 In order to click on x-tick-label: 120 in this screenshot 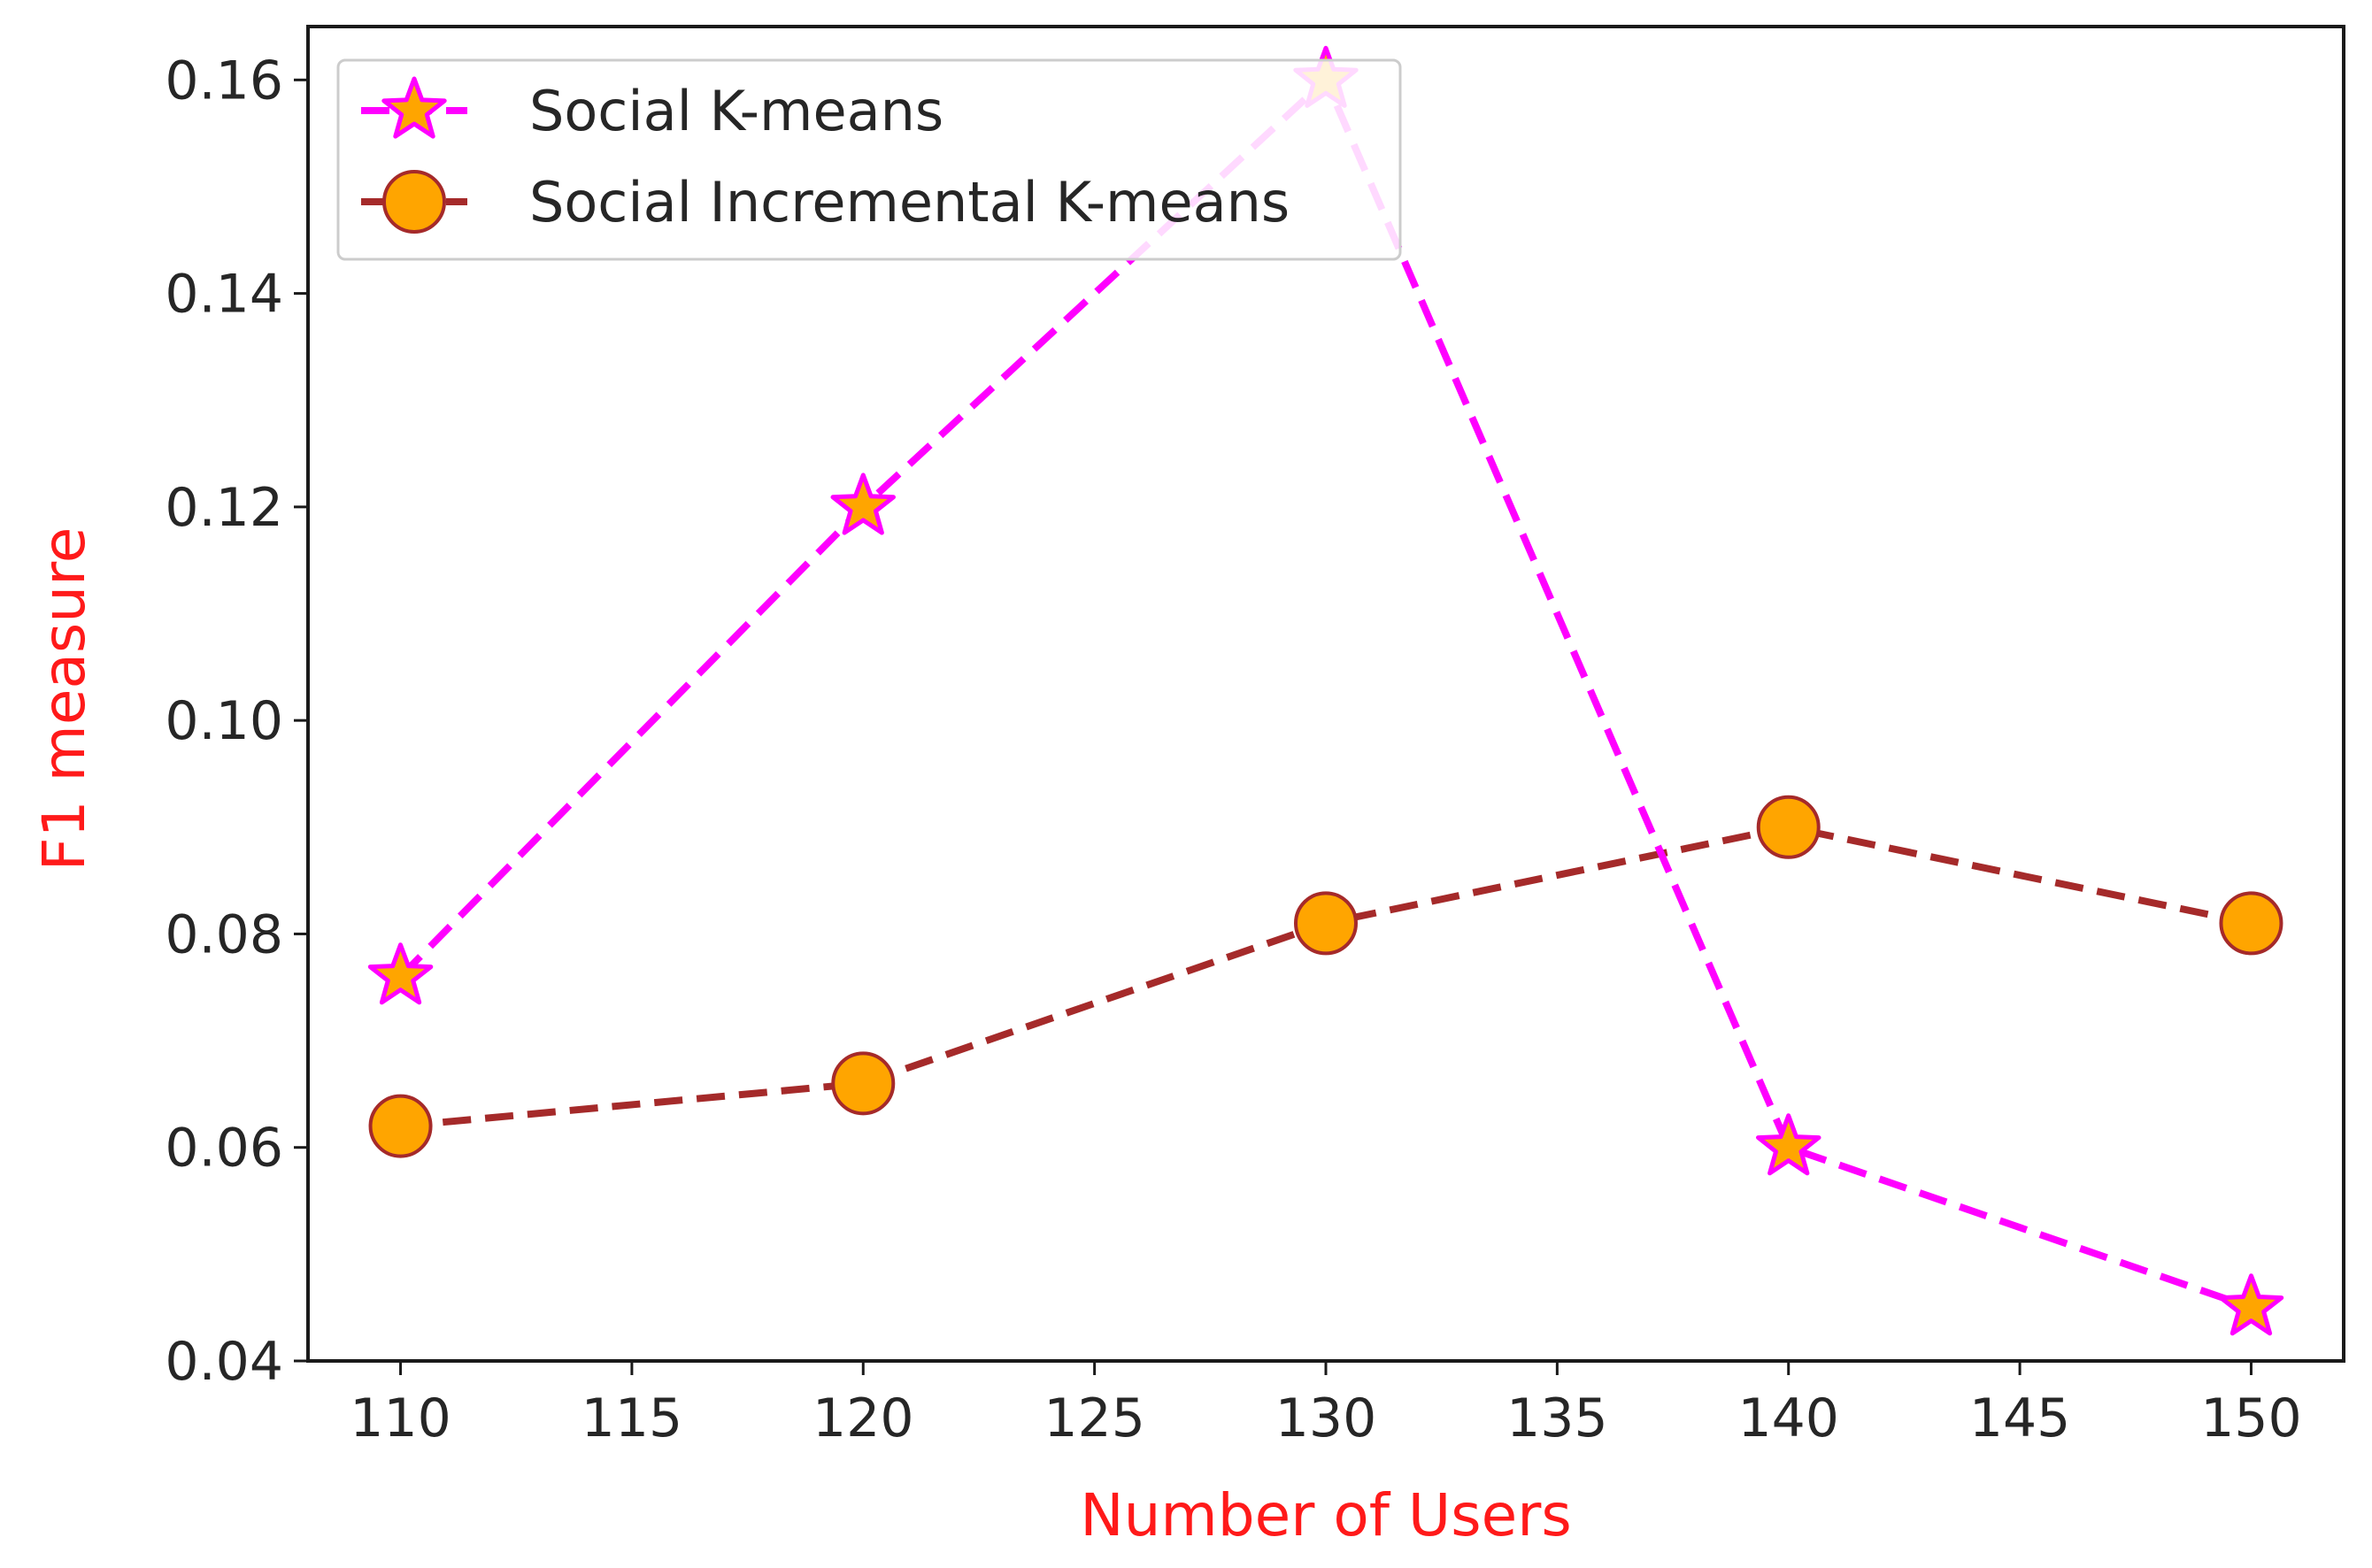, I will do `click(863, 1418)`.